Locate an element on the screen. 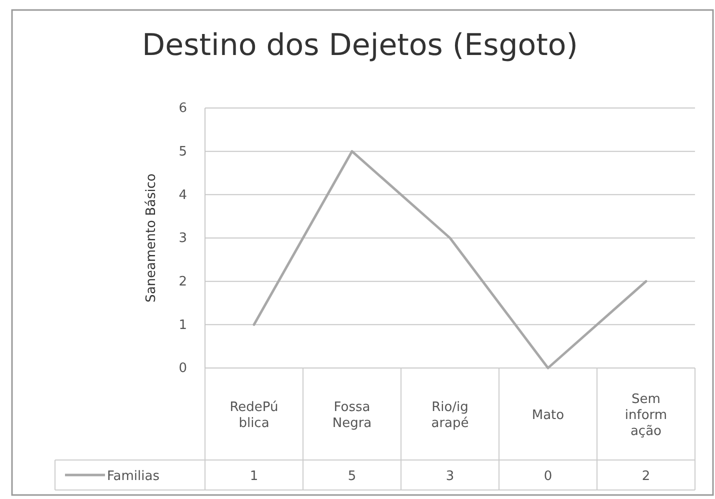  y-tick-label: 3 is located at coordinates (182, 238).